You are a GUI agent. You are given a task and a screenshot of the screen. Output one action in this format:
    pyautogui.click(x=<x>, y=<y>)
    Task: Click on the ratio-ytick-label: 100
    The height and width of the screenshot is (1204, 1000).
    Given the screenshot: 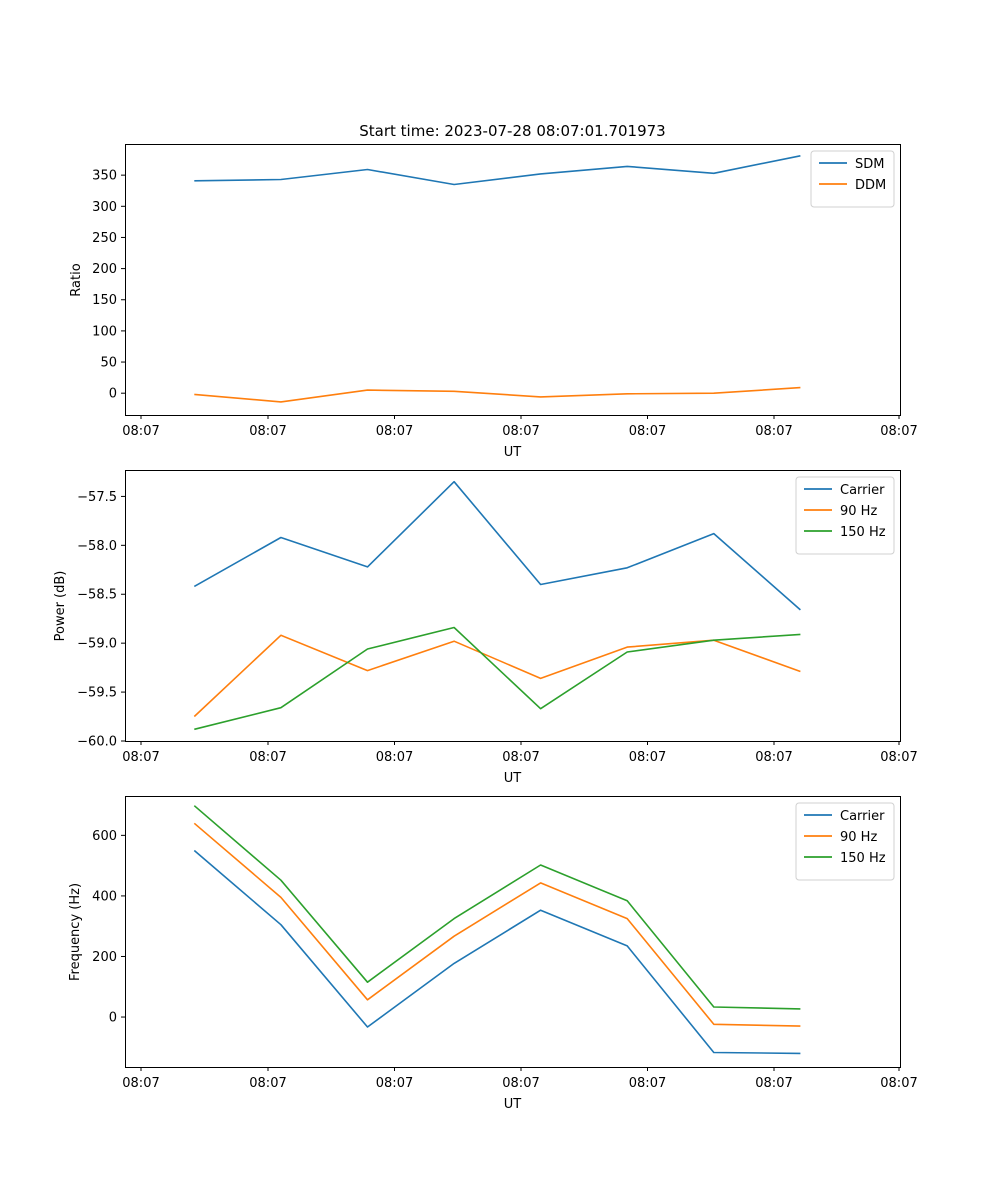 What is the action you would take?
    pyautogui.click(x=104, y=331)
    